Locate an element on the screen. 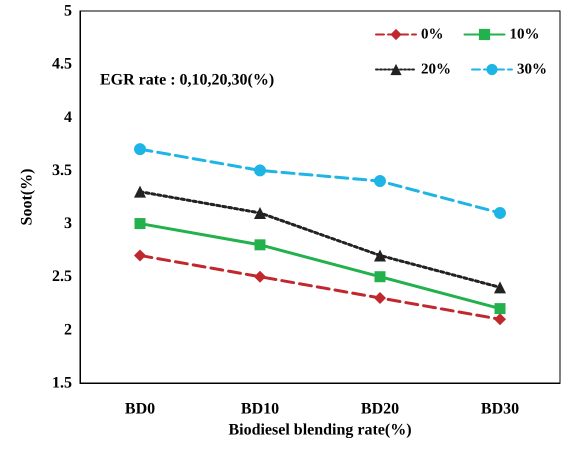 The width and height of the screenshot is (577, 456). annotation: EGR rate : 0,10,20,30(%) is located at coordinates (187, 80).